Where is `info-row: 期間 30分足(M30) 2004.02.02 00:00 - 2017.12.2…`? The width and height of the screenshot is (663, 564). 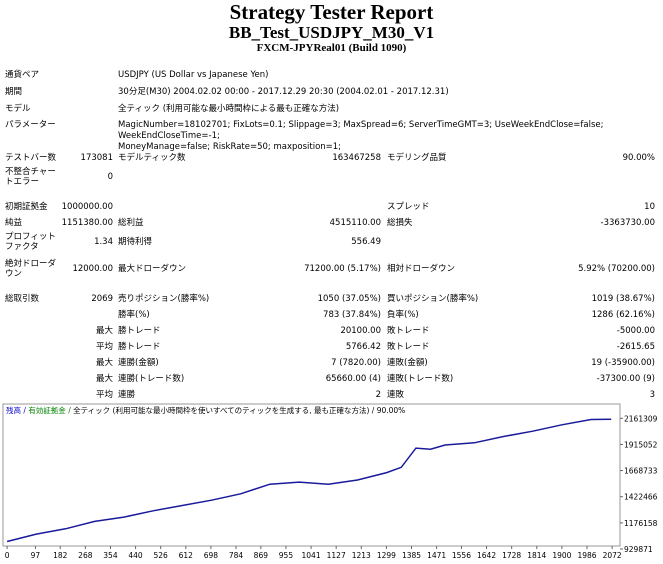
info-row: 期間 30分足(M30) 2004.02.02 00:00 - 2017.12.2… is located at coordinates (331, 92).